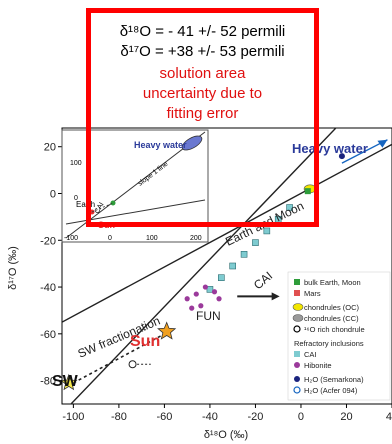 The image size is (392, 444). I want to click on callout-note-3: fitting error, so click(202, 113).